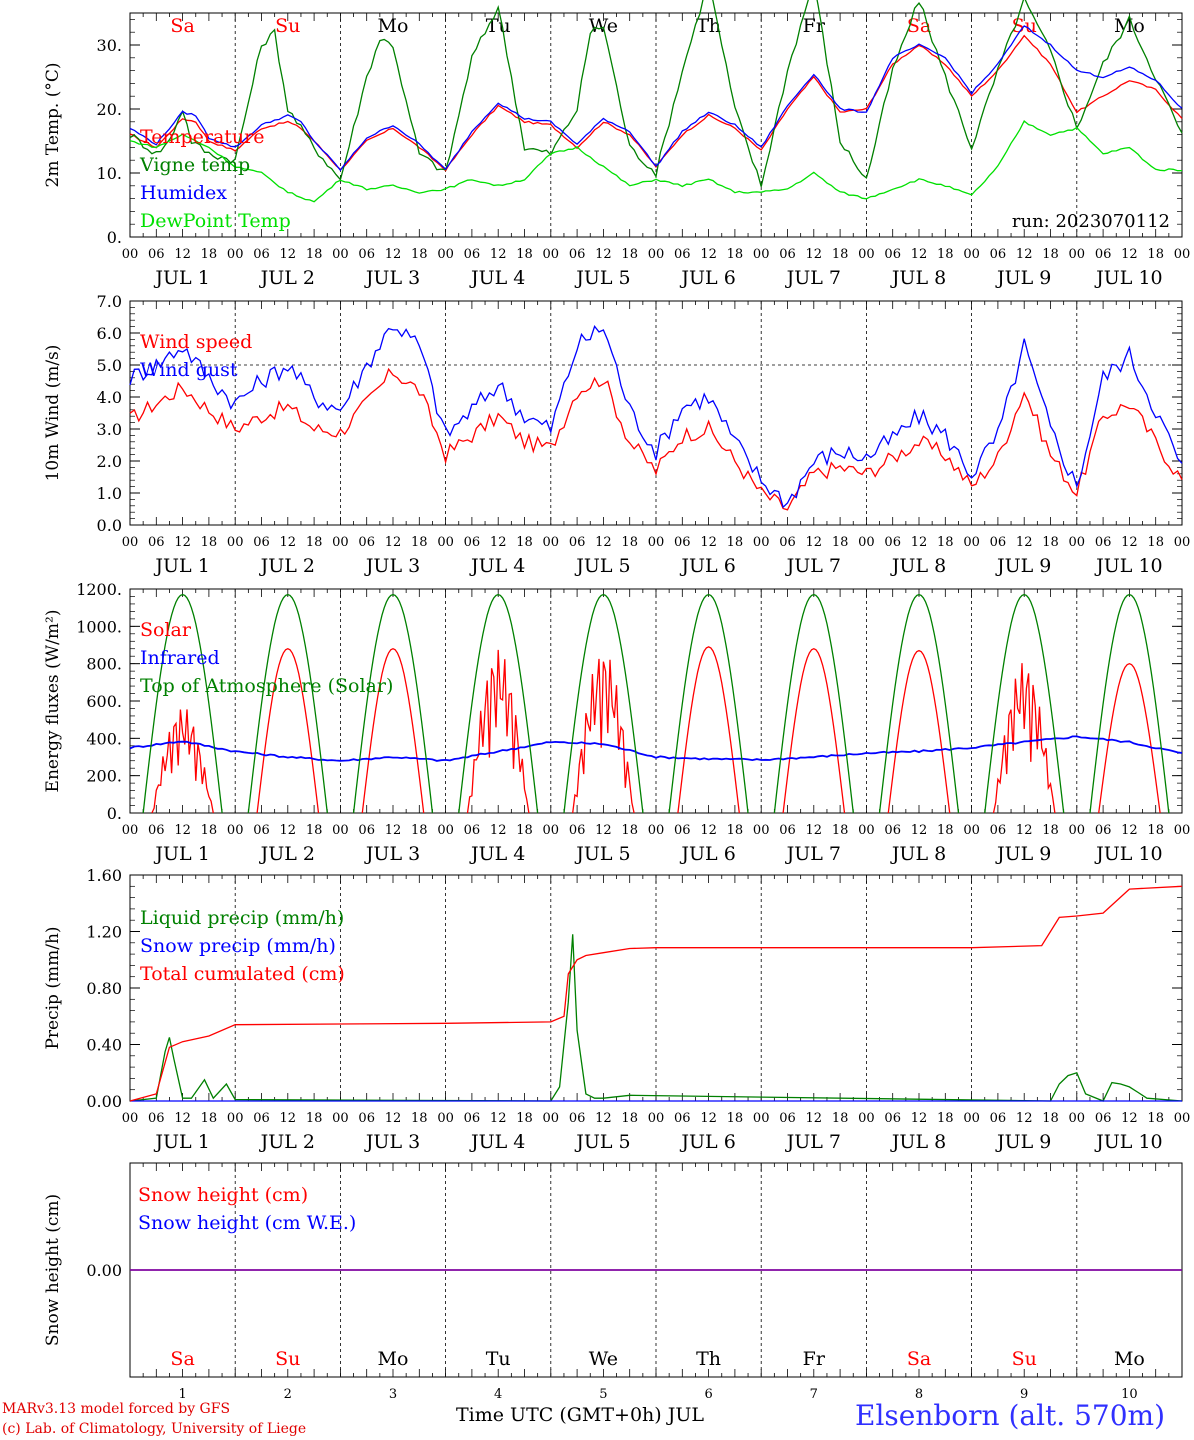 The image size is (1194, 1440). What do you see at coordinates (53, 124) in the screenshot?
I see `y-axis-label: 2m Temp. (°C)` at bounding box center [53, 124].